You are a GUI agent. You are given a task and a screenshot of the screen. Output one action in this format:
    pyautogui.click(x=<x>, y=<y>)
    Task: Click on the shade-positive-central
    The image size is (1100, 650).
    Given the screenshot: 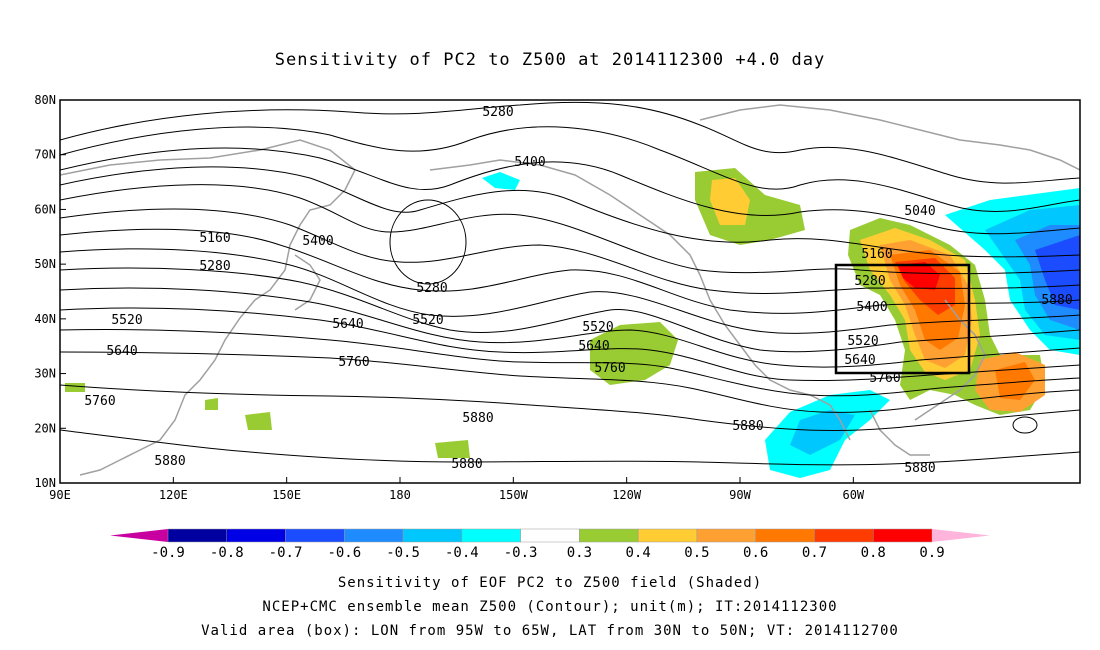 What is the action you would take?
    pyautogui.click(x=634, y=353)
    